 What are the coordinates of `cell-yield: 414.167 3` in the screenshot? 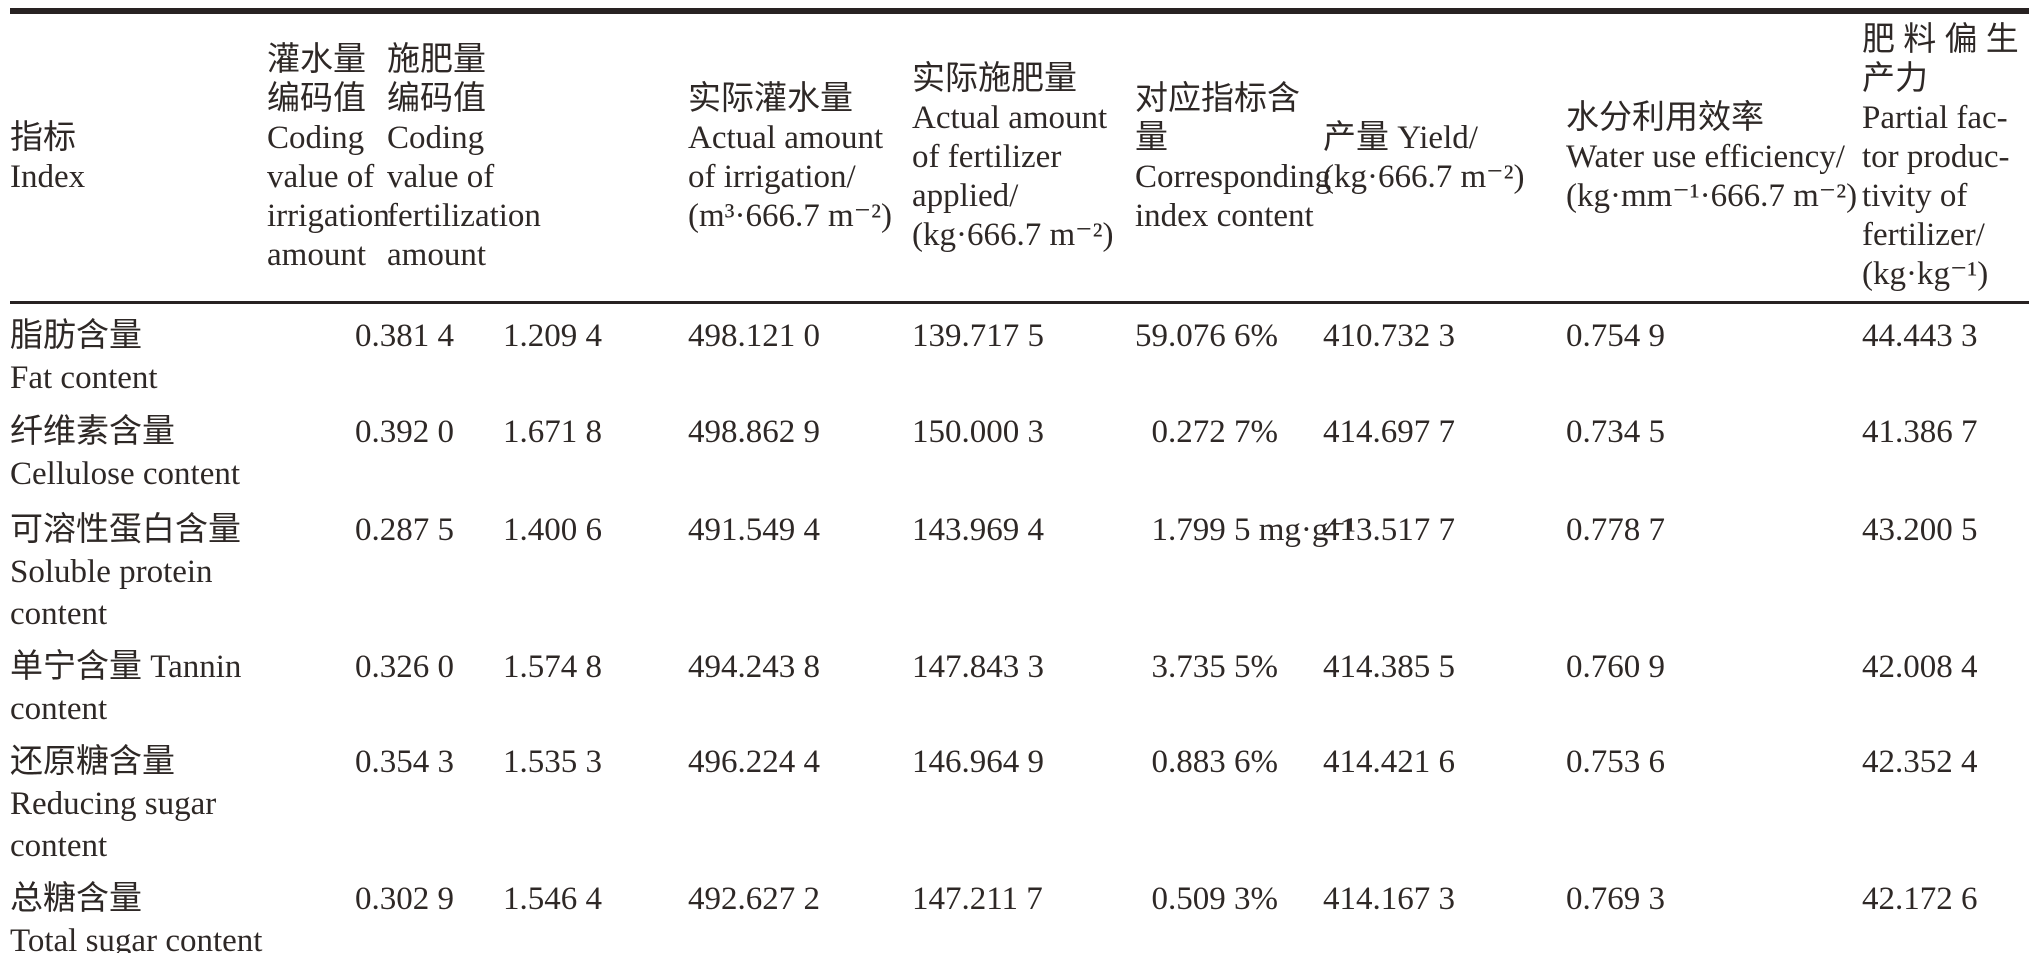 It's located at (1389, 898).